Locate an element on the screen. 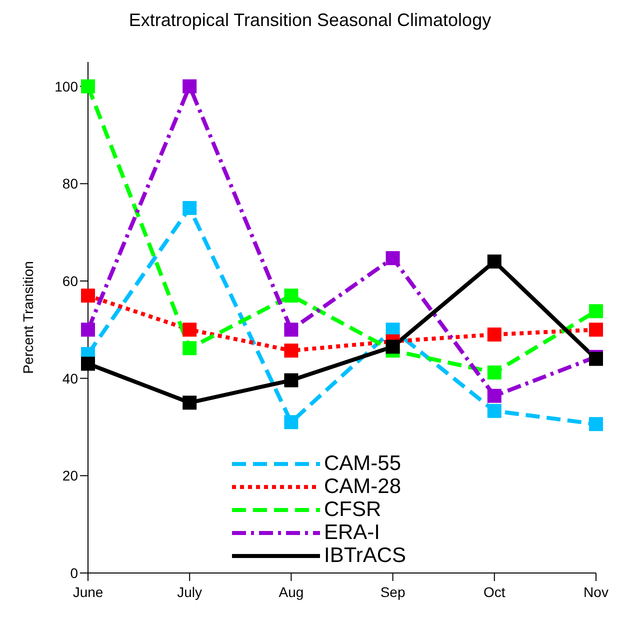 The image size is (620, 619). y-tick-label: 80 is located at coordinates (70, 184).